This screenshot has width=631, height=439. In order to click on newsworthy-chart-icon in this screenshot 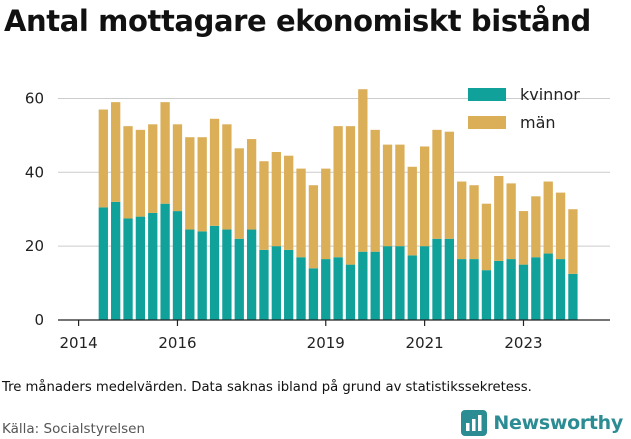, I will do `click(474, 423)`.